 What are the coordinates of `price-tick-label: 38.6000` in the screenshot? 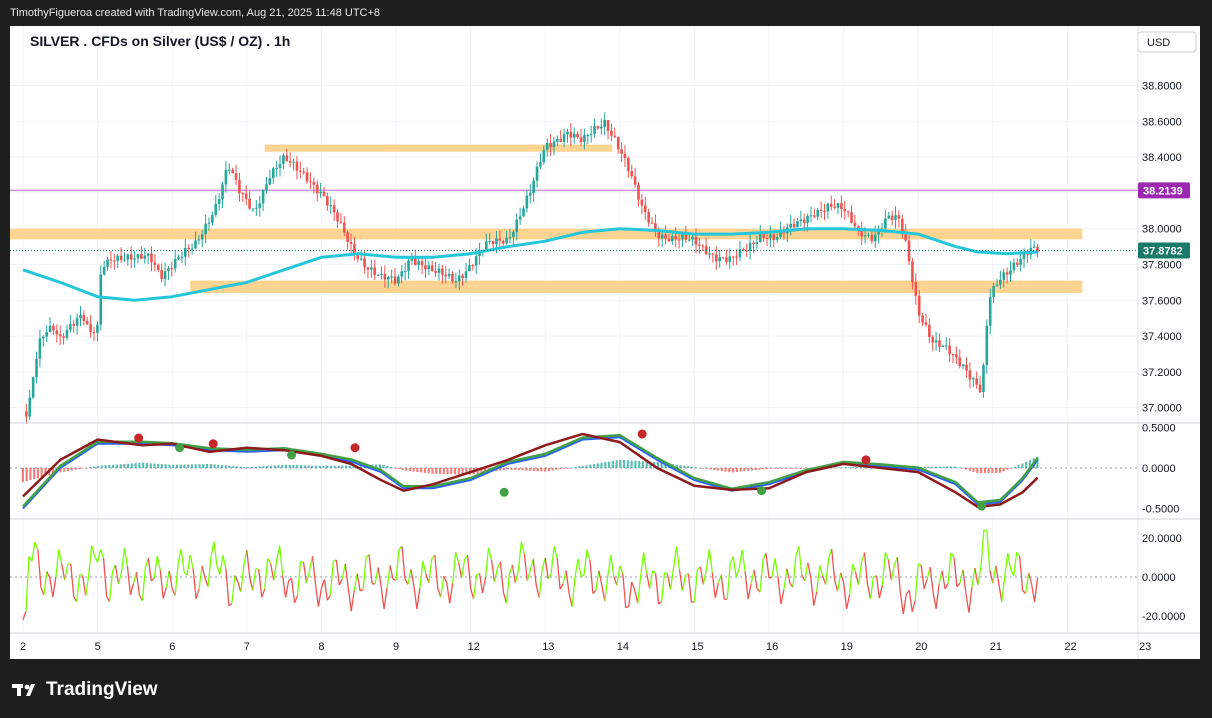 It's located at (1162, 122).